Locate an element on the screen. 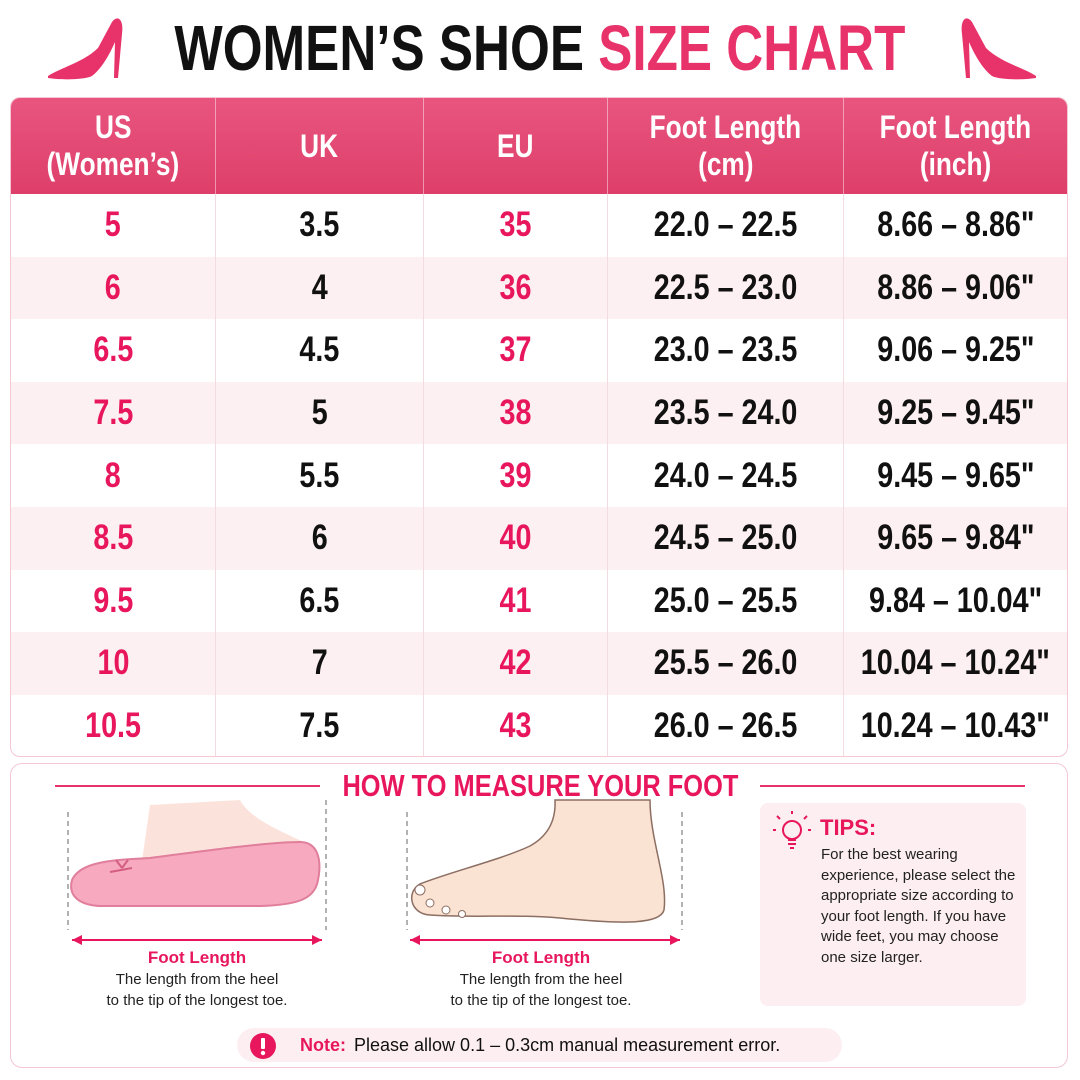 The image size is (1080, 1080). cell-text: 10.24 – 10.43" is located at coordinates (955, 726).